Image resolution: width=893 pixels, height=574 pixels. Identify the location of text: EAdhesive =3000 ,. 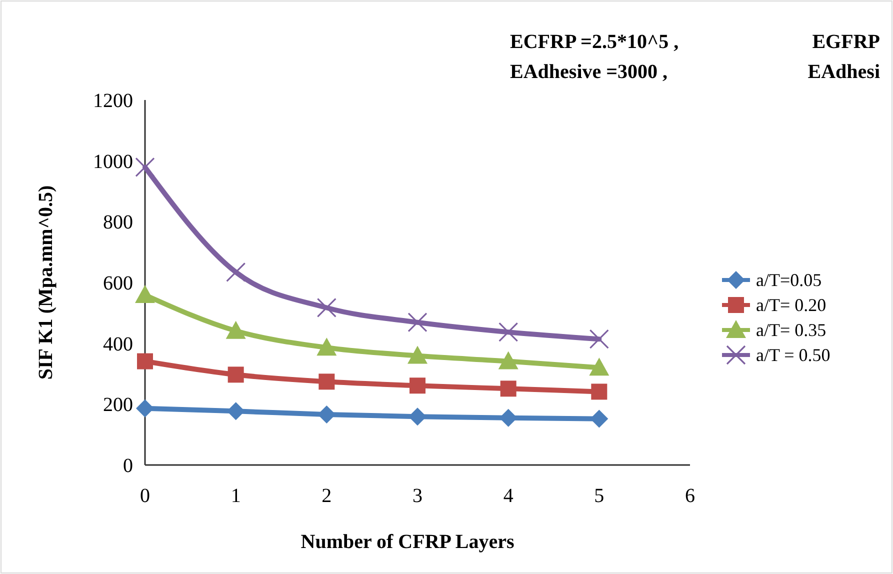
(589, 72).